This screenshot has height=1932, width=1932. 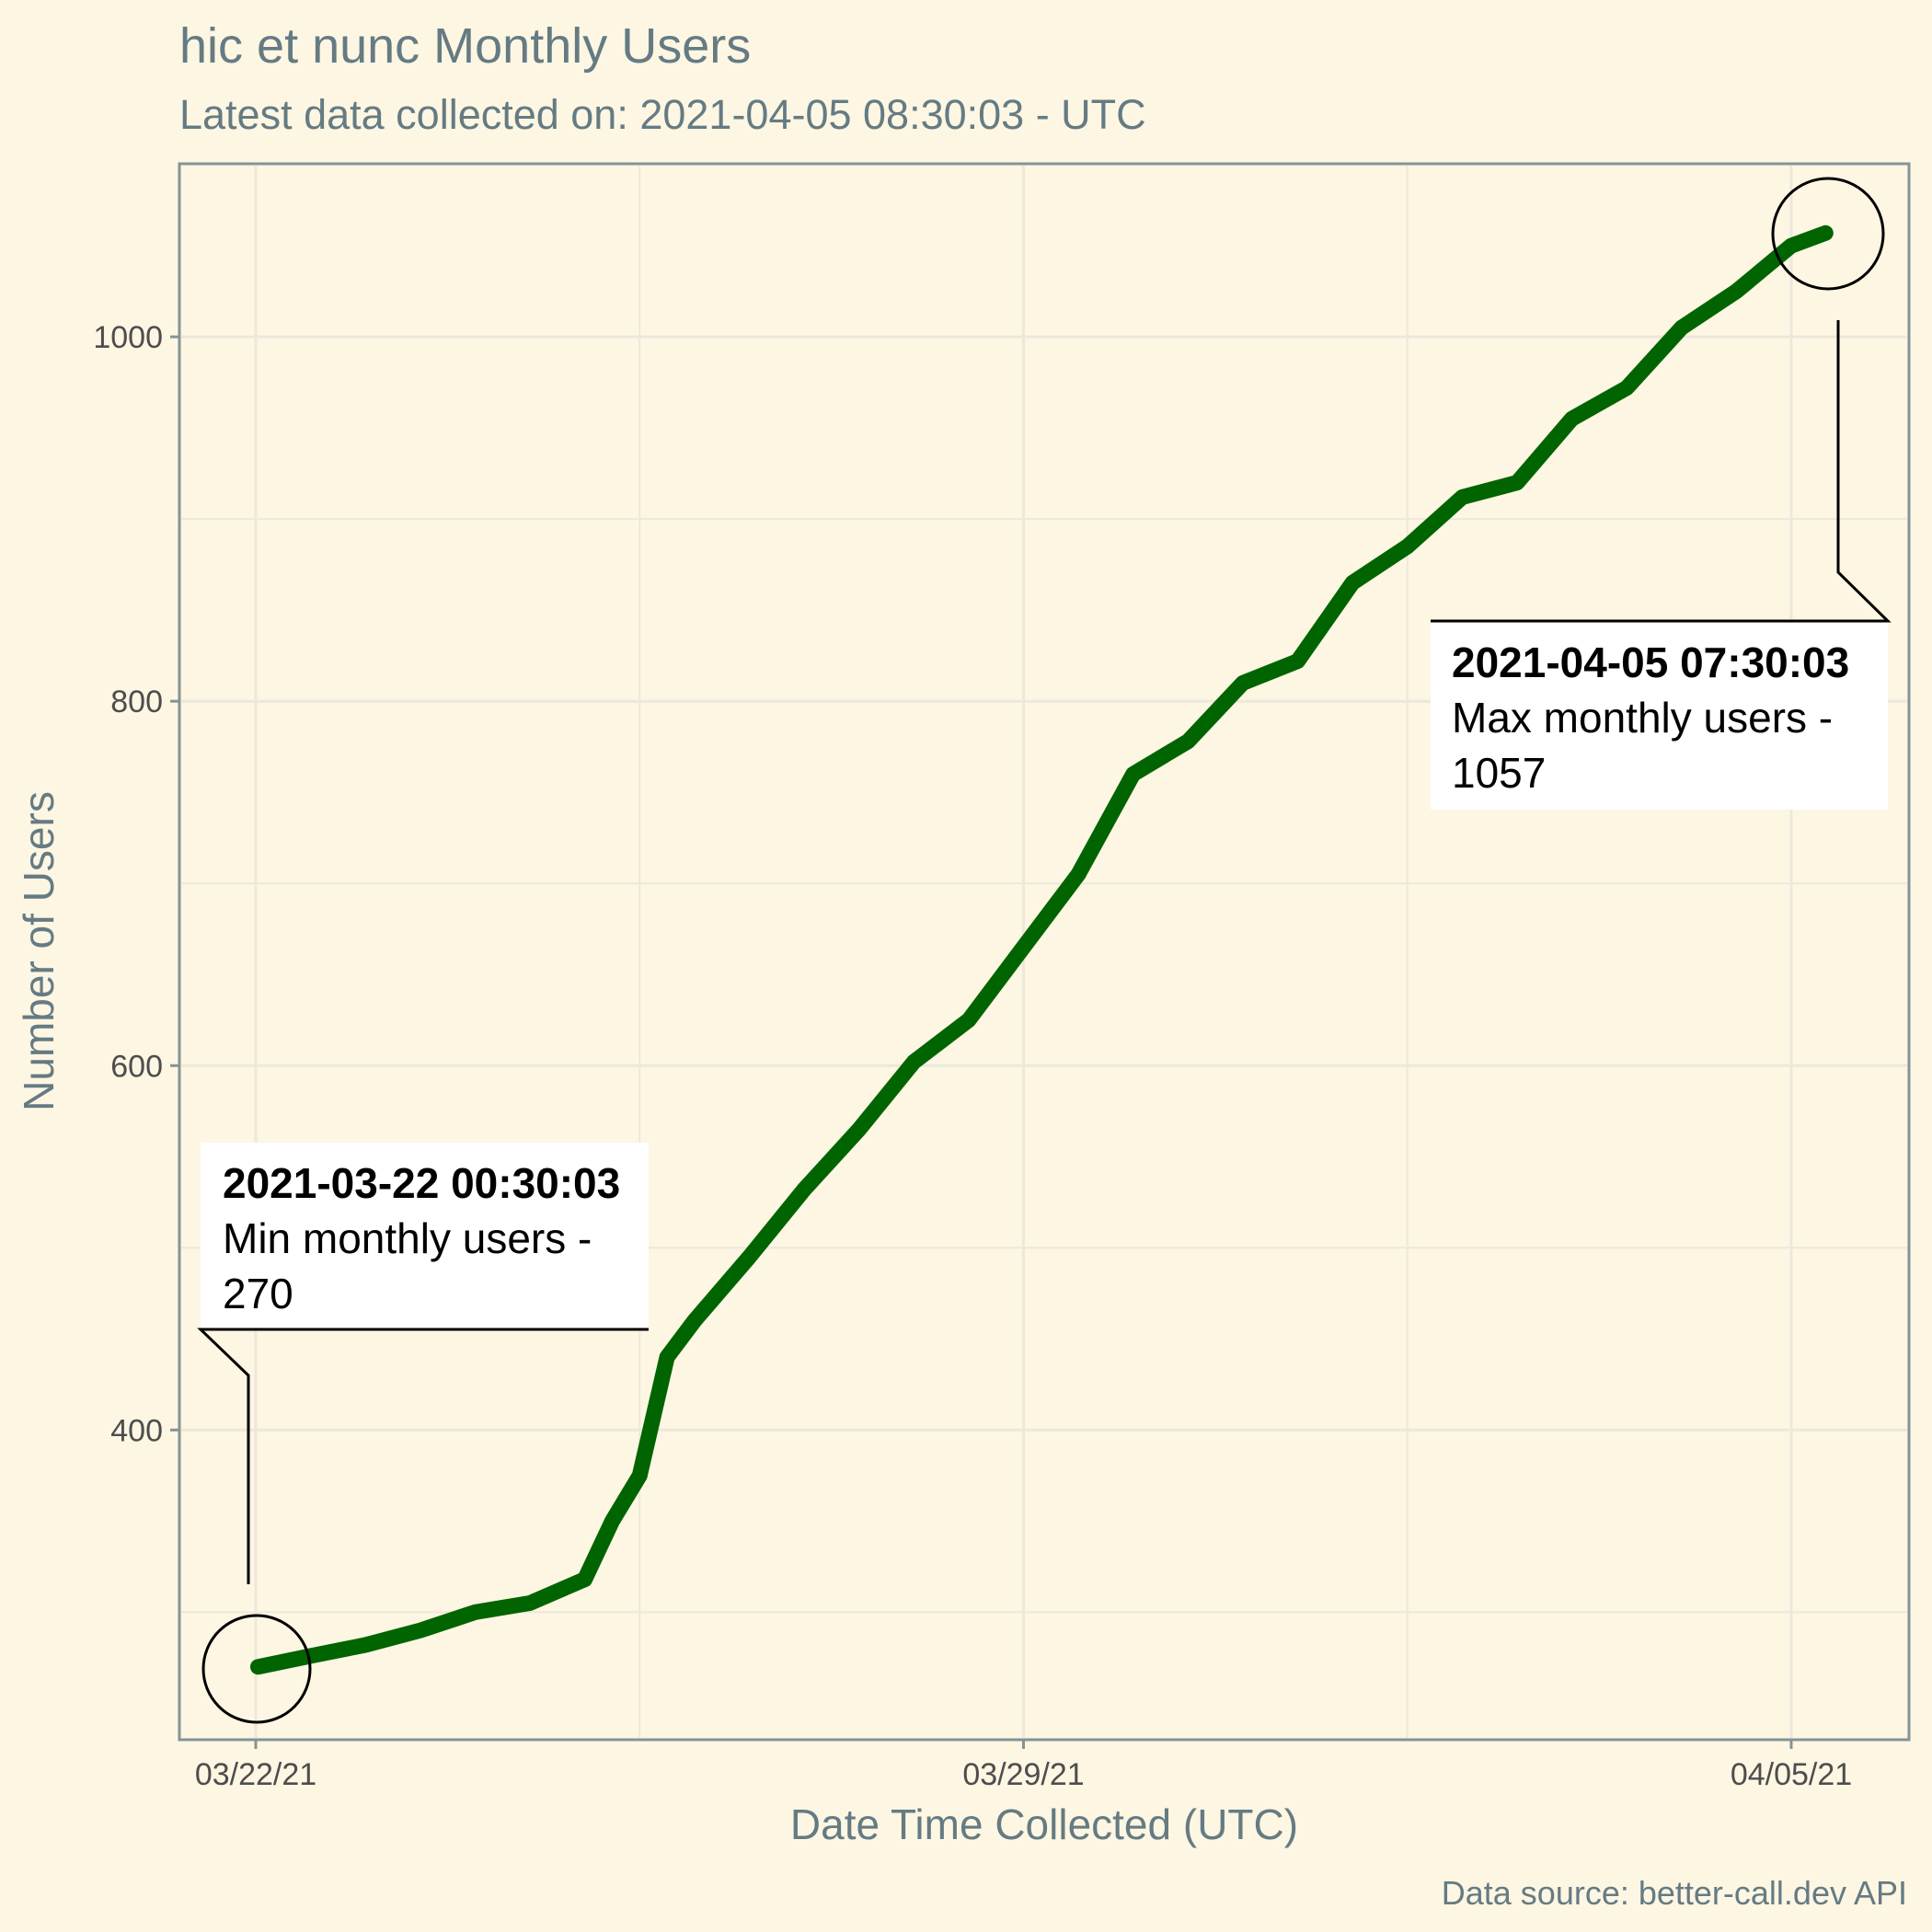 I want to click on y-tick-label: 600, so click(x=136, y=1066).